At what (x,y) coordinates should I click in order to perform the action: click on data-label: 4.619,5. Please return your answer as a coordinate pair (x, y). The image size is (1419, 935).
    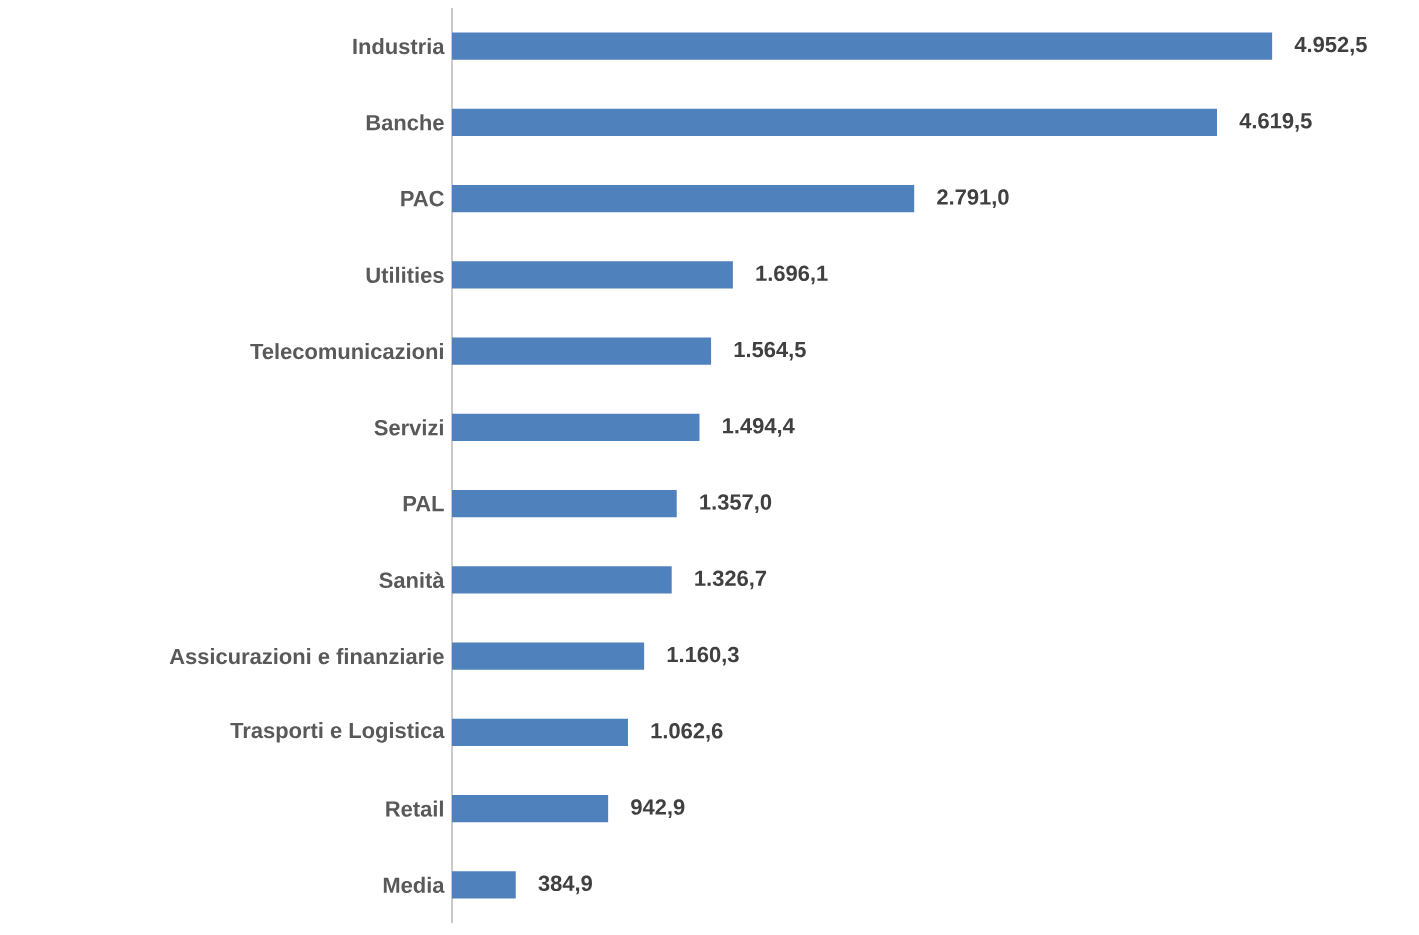
    Looking at the image, I should click on (1275, 122).